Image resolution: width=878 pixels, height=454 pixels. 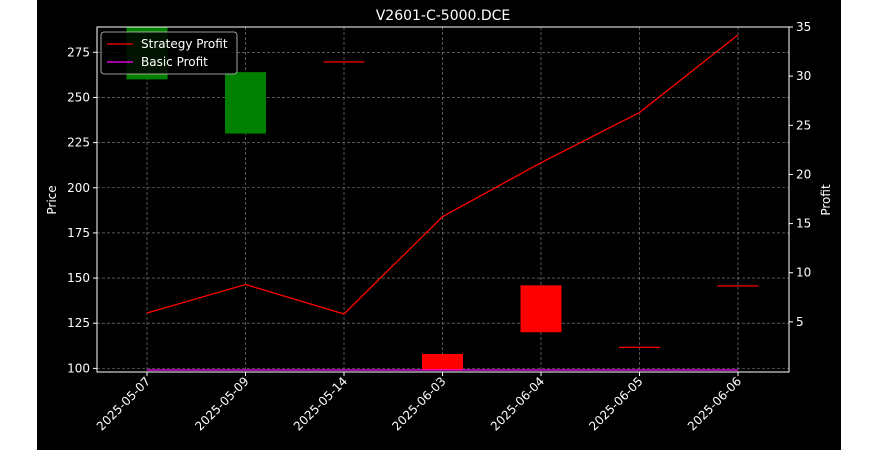 What do you see at coordinates (78, 188) in the screenshot?
I see `y-tick-label-left: 200` at bounding box center [78, 188].